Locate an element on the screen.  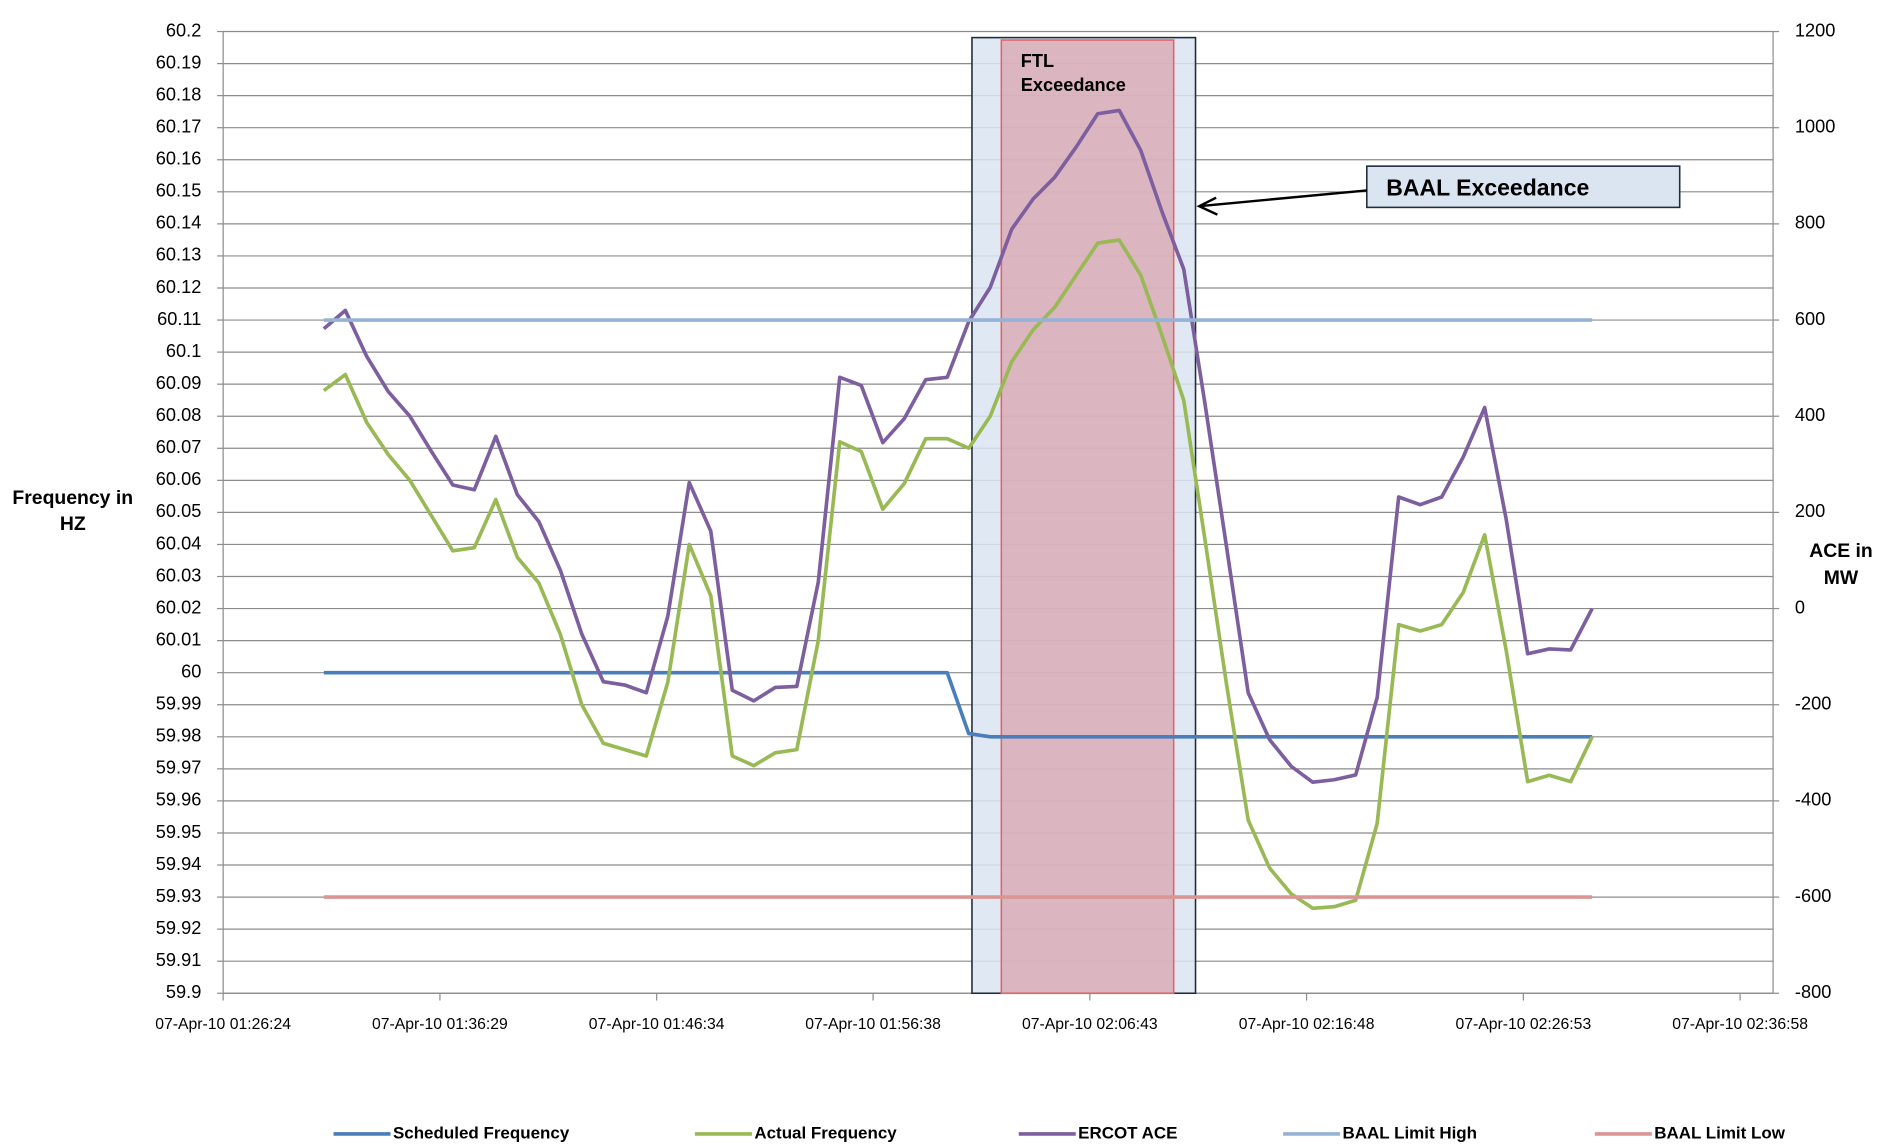
y2-tick-label: 0 is located at coordinates (1800, 607).